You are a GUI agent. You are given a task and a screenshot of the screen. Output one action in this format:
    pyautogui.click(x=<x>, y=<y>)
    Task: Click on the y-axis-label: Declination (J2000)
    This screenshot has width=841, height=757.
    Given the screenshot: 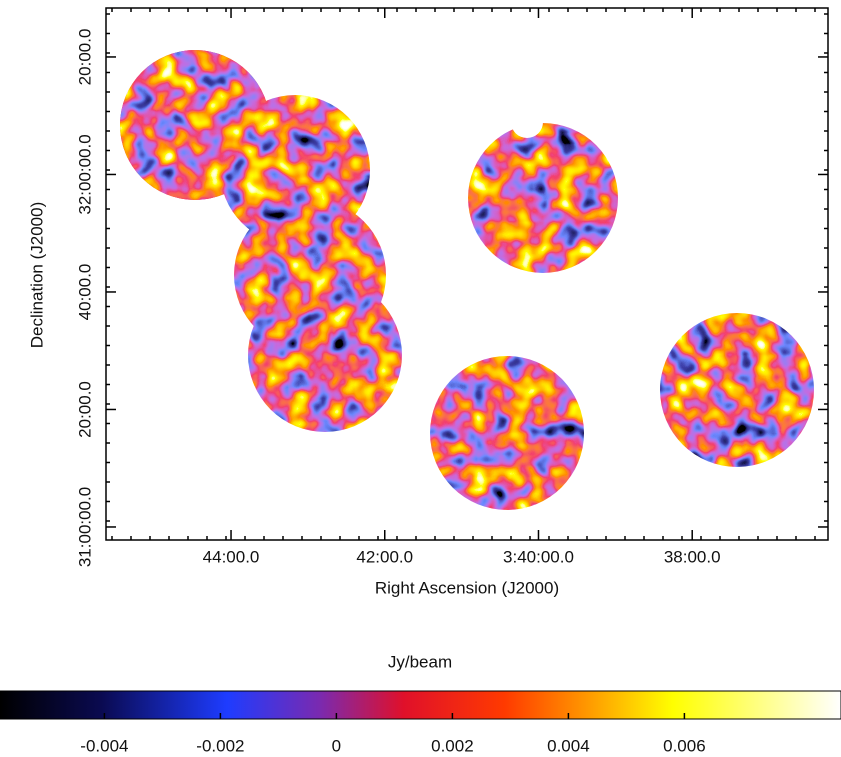 What is the action you would take?
    pyautogui.click(x=36, y=275)
    